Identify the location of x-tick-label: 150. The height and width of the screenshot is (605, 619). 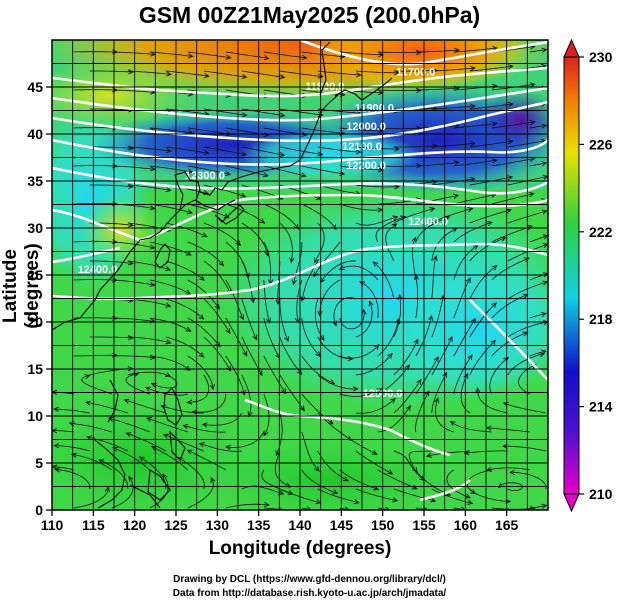
(383, 525).